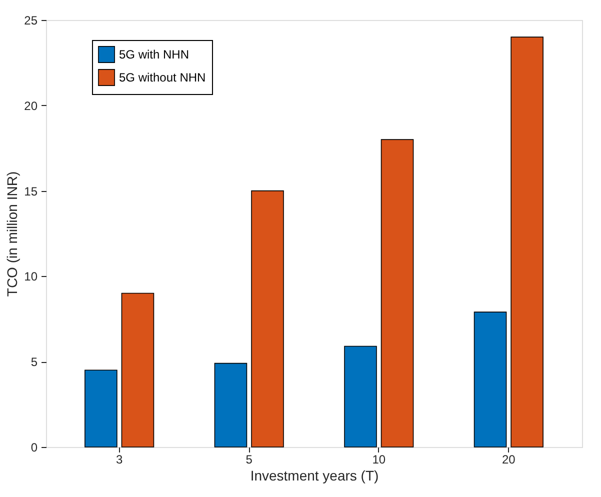 The height and width of the screenshot is (497, 601). What do you see at coordinates (314, 476) in the screenshot?
I see `x-axis-title: Investment years (T)` at bounding box center [314, 476].